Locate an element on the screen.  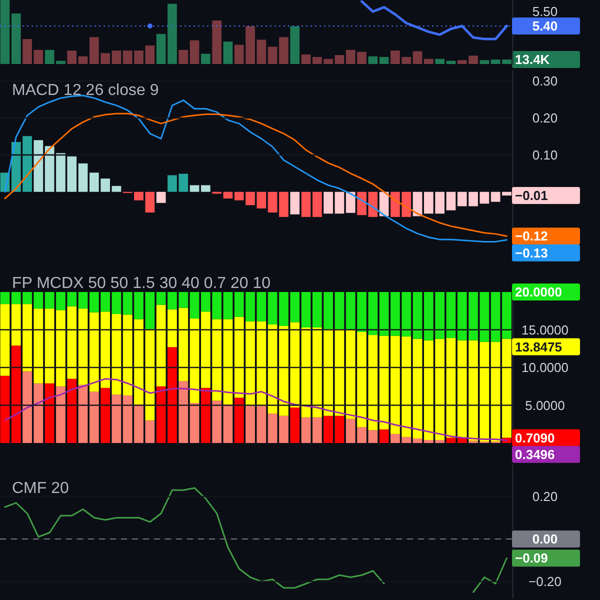
data-label: −0.09 is located at coordinates (531, 558).